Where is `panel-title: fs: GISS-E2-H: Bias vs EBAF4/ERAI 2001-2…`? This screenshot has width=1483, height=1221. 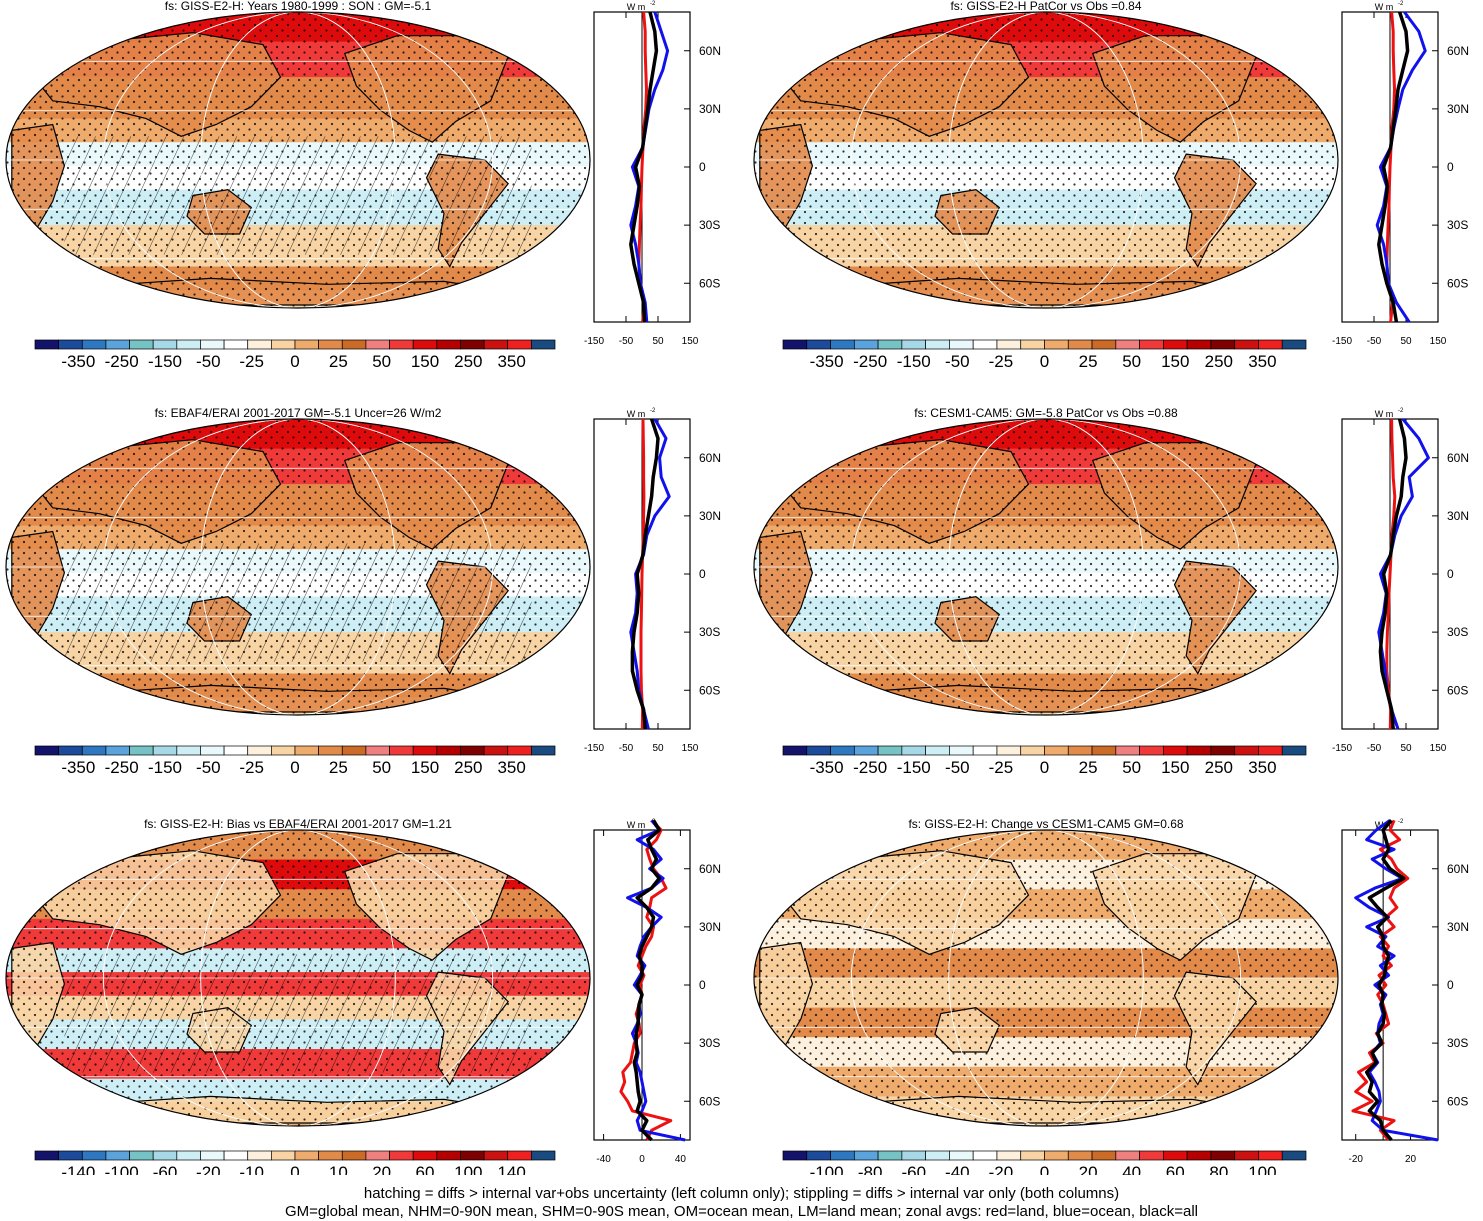
panel-title: fs: GISS-E2-H: Bias vs EBAF4/ERAI 2001-2… is located at coordinates (298, 824).